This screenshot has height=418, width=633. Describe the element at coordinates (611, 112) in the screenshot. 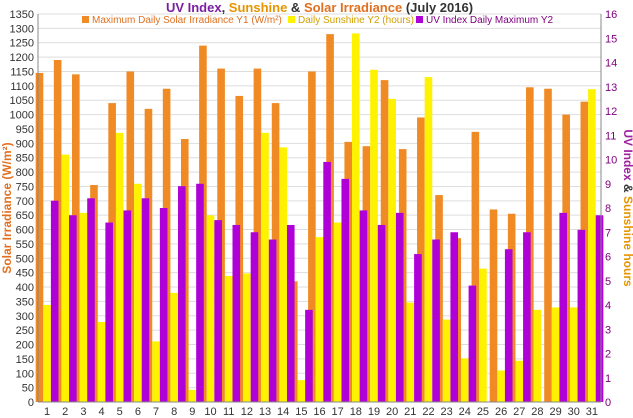

I see `right-tick-label-12: 12` at that location.